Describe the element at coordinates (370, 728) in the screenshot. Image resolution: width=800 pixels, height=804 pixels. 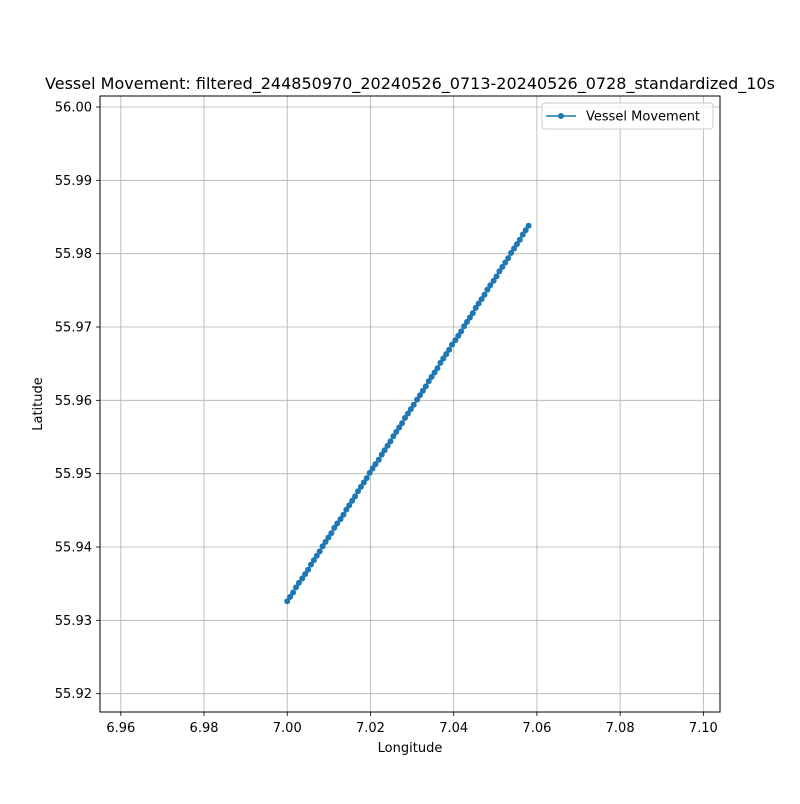
I see `x-tick-label: 7.02` at that location.